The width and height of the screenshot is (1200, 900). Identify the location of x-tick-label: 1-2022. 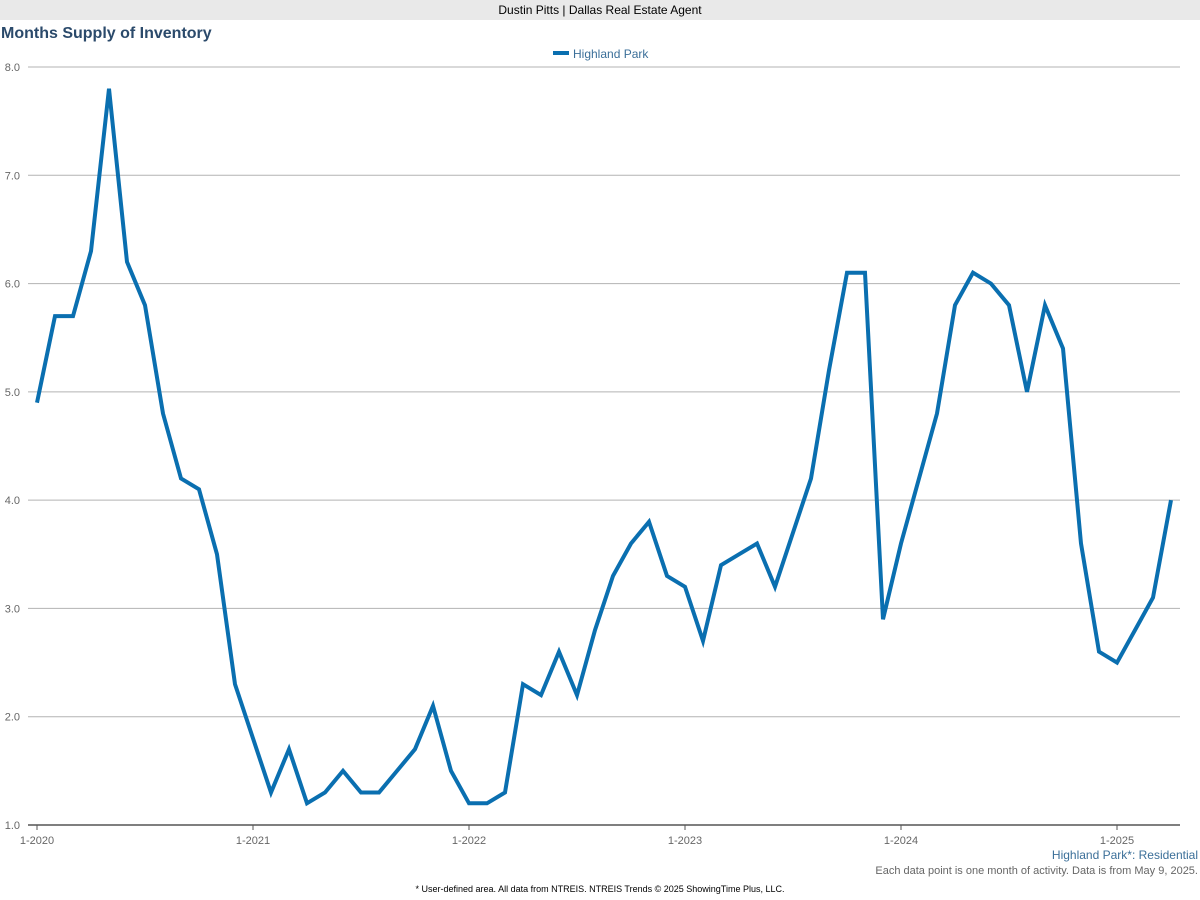
(469, 841).